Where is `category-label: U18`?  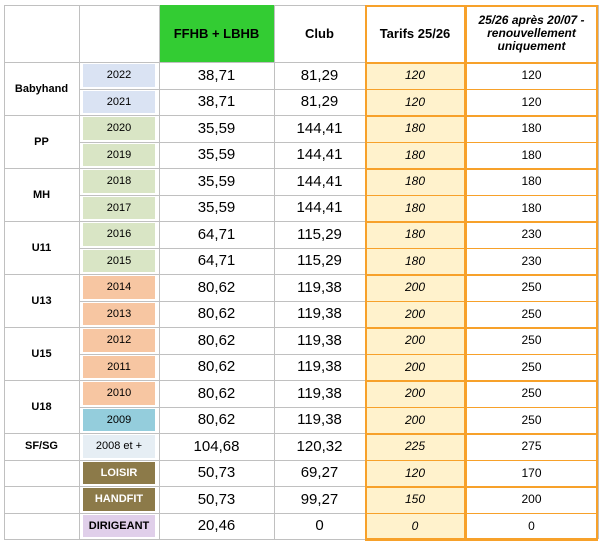 category-label: U18 is located at coordinates (41, 406).